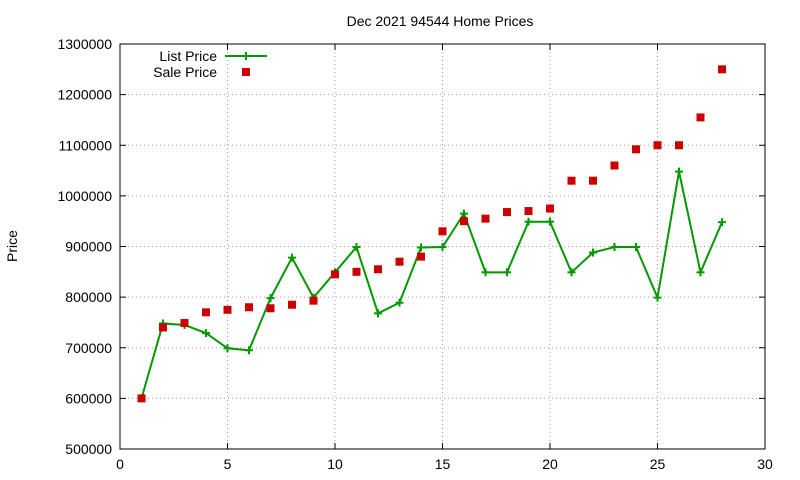  What do you see at coordinates (86, 145) in the screenshot?
I see `y-tick-label: 1100000` at bounding box center [86, 145].